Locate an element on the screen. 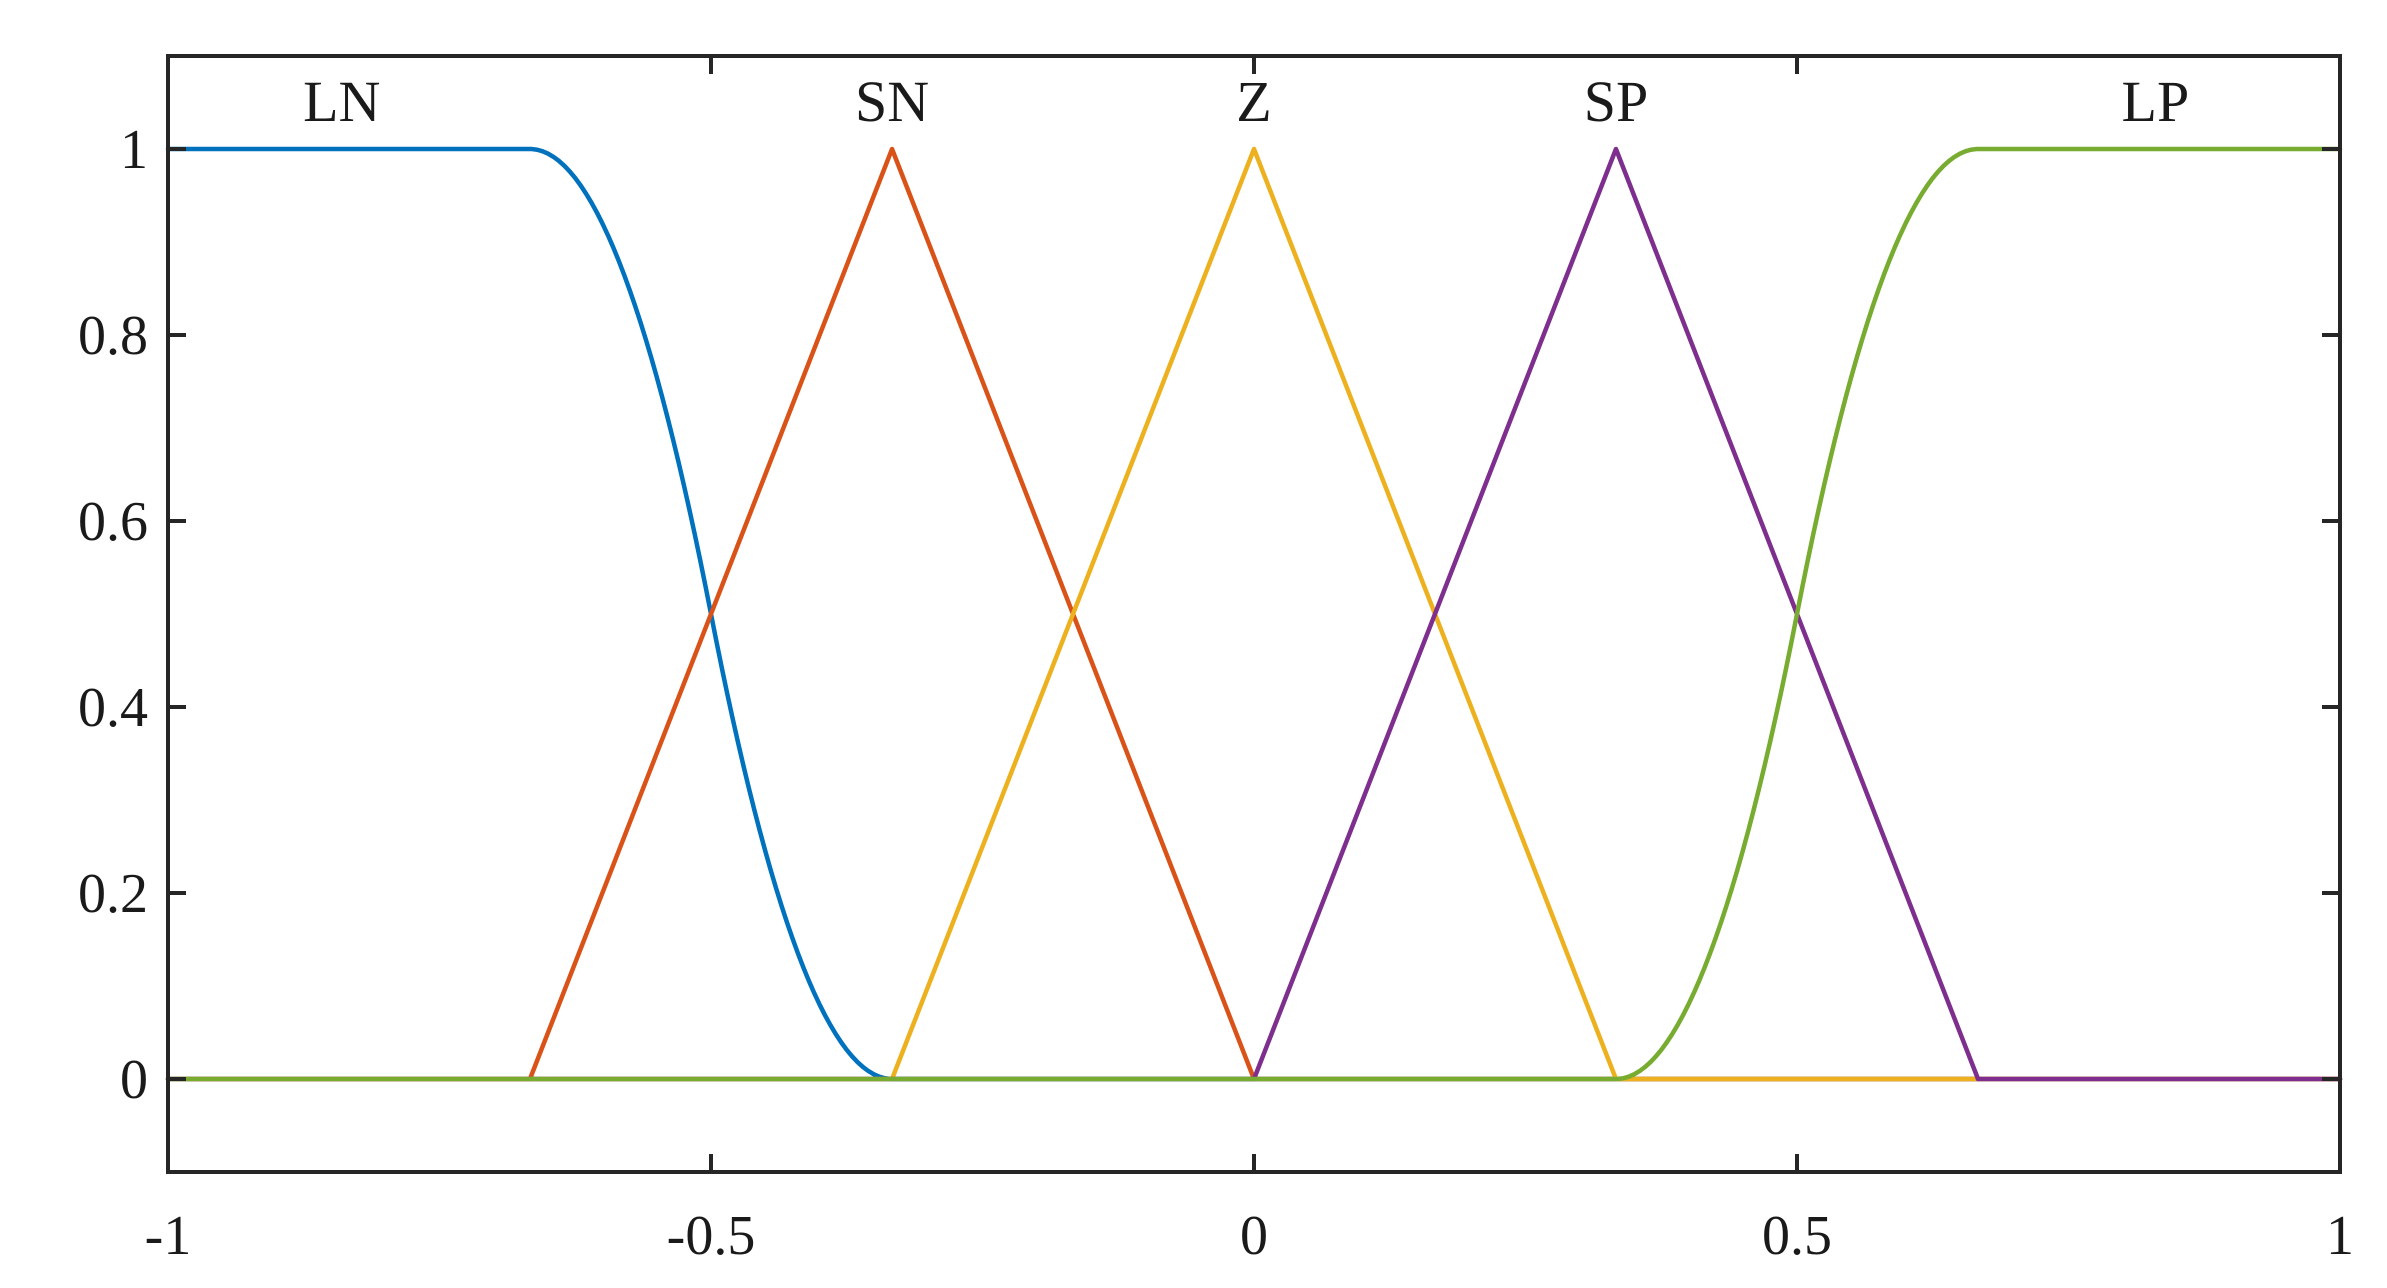 The width and height of the screenshot is (2387, 1288). y-tick-label: 0 is located at coordinates (134, 1080).